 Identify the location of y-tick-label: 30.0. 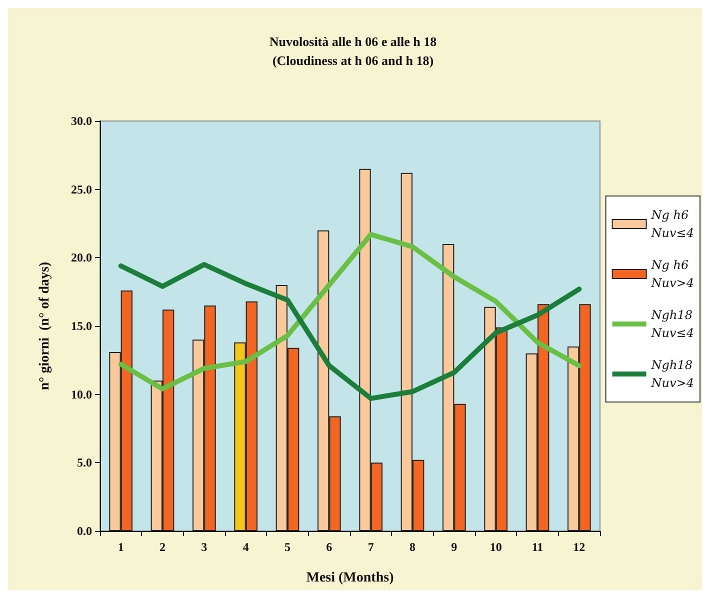
(81, 121).